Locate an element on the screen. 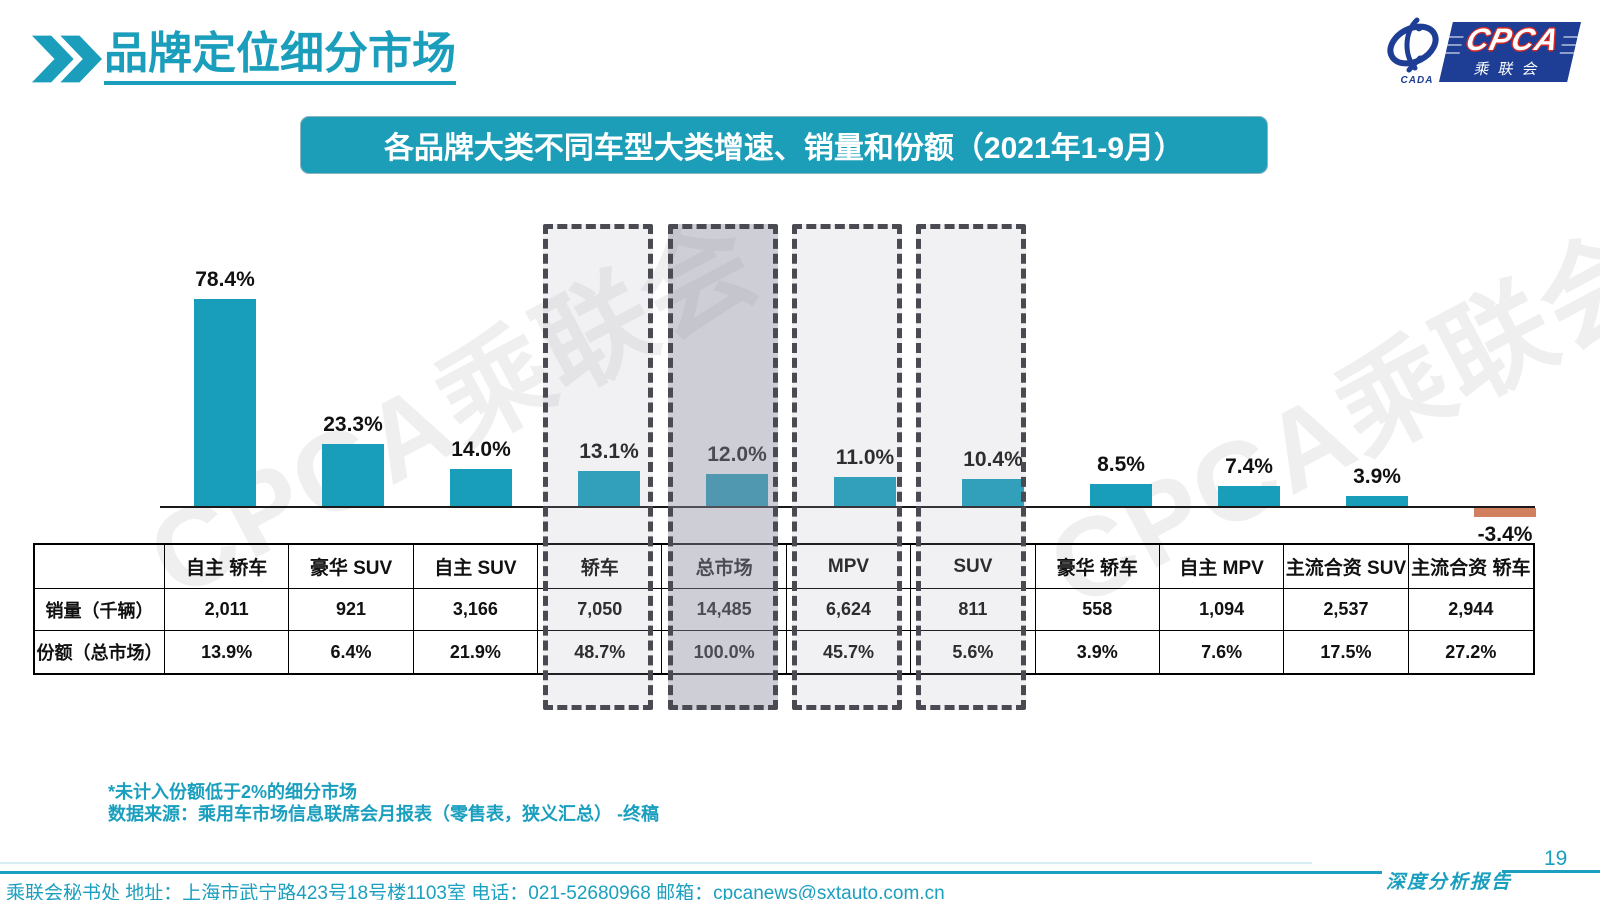 The width and height of the screenshot is (1600, 900). bar-value-label: 8.5% is located at coordinates (1121, 464).